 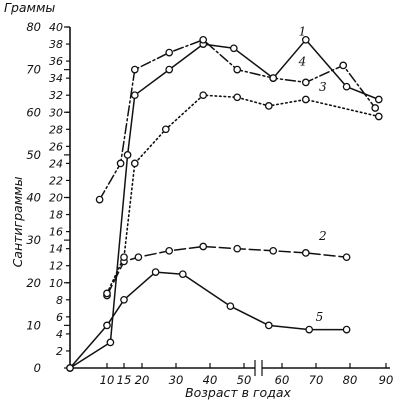 I want to click on y-right-tick-label: 10, so click(x=56, y=283).